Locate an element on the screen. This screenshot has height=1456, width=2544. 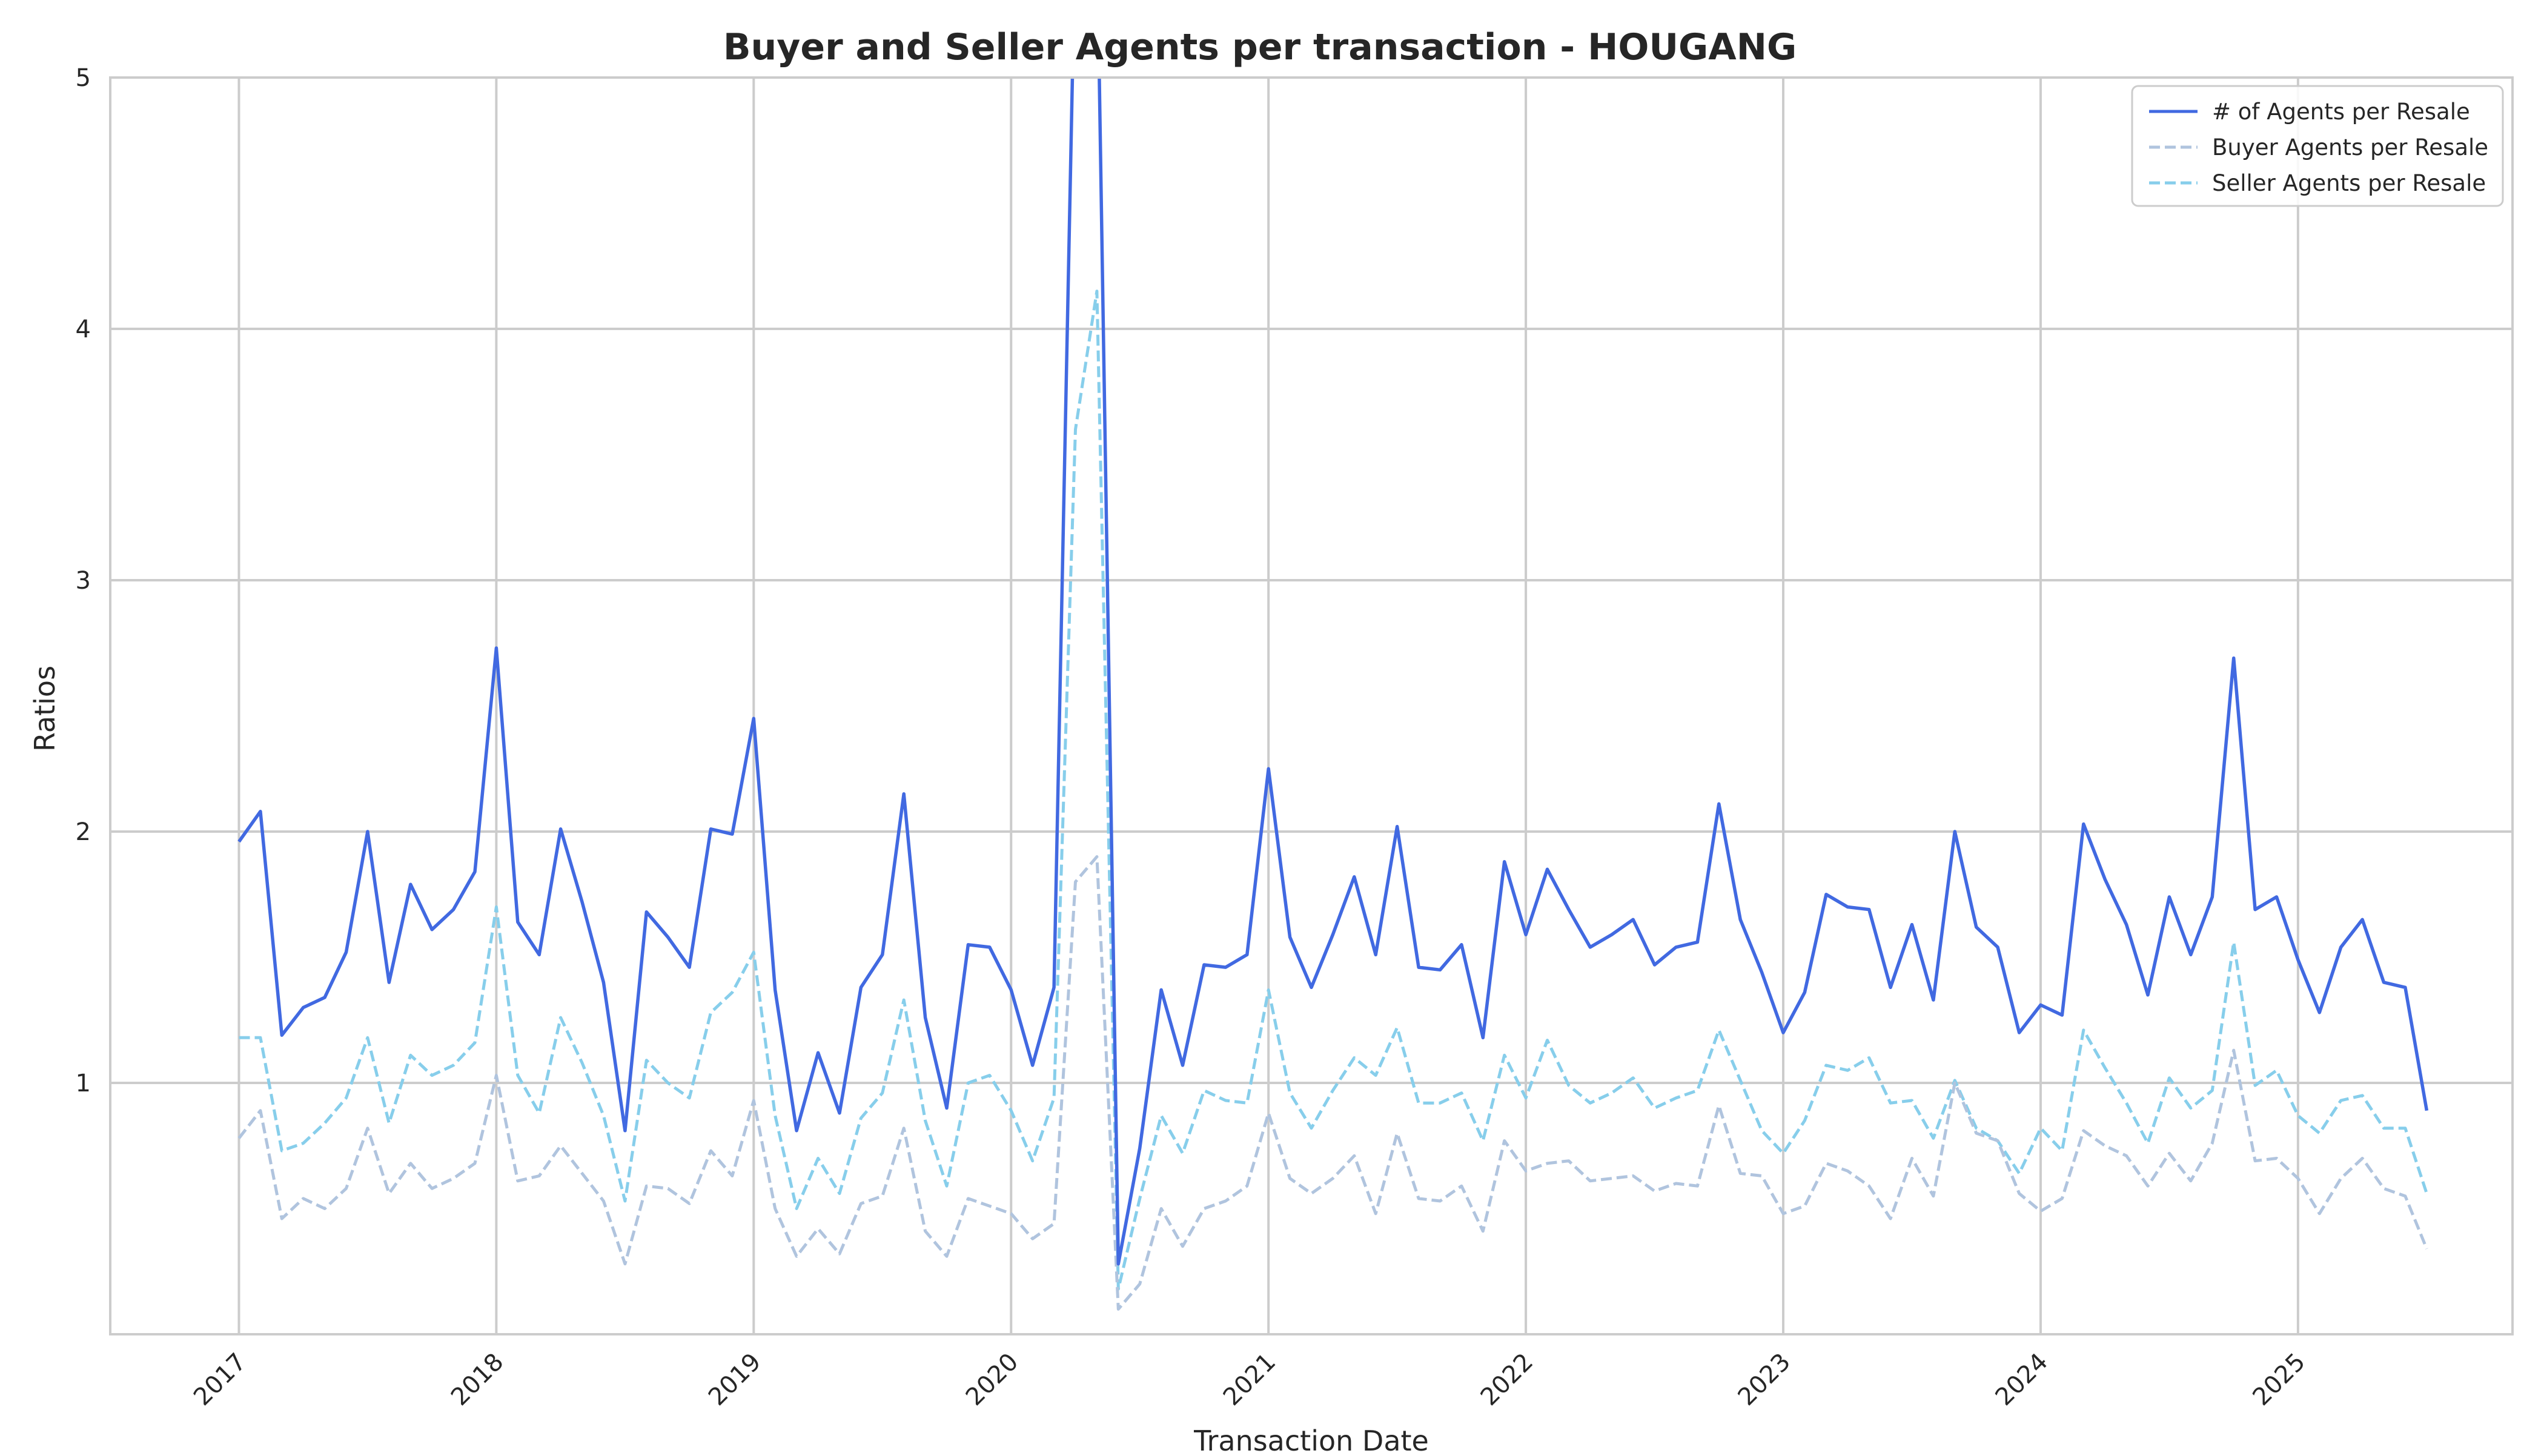
y-axis-label: Ratios is located at coordinates (45, 709).